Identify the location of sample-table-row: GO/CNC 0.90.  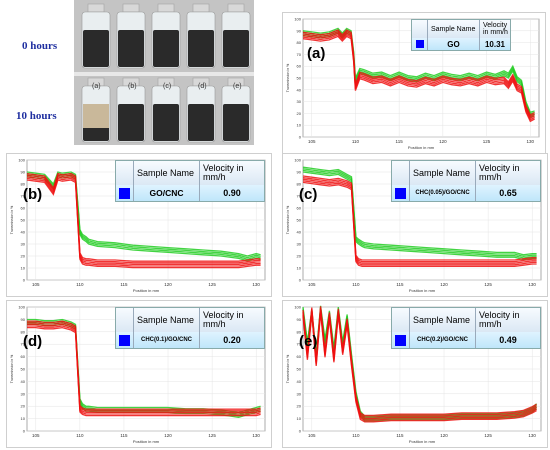
(190, 193).